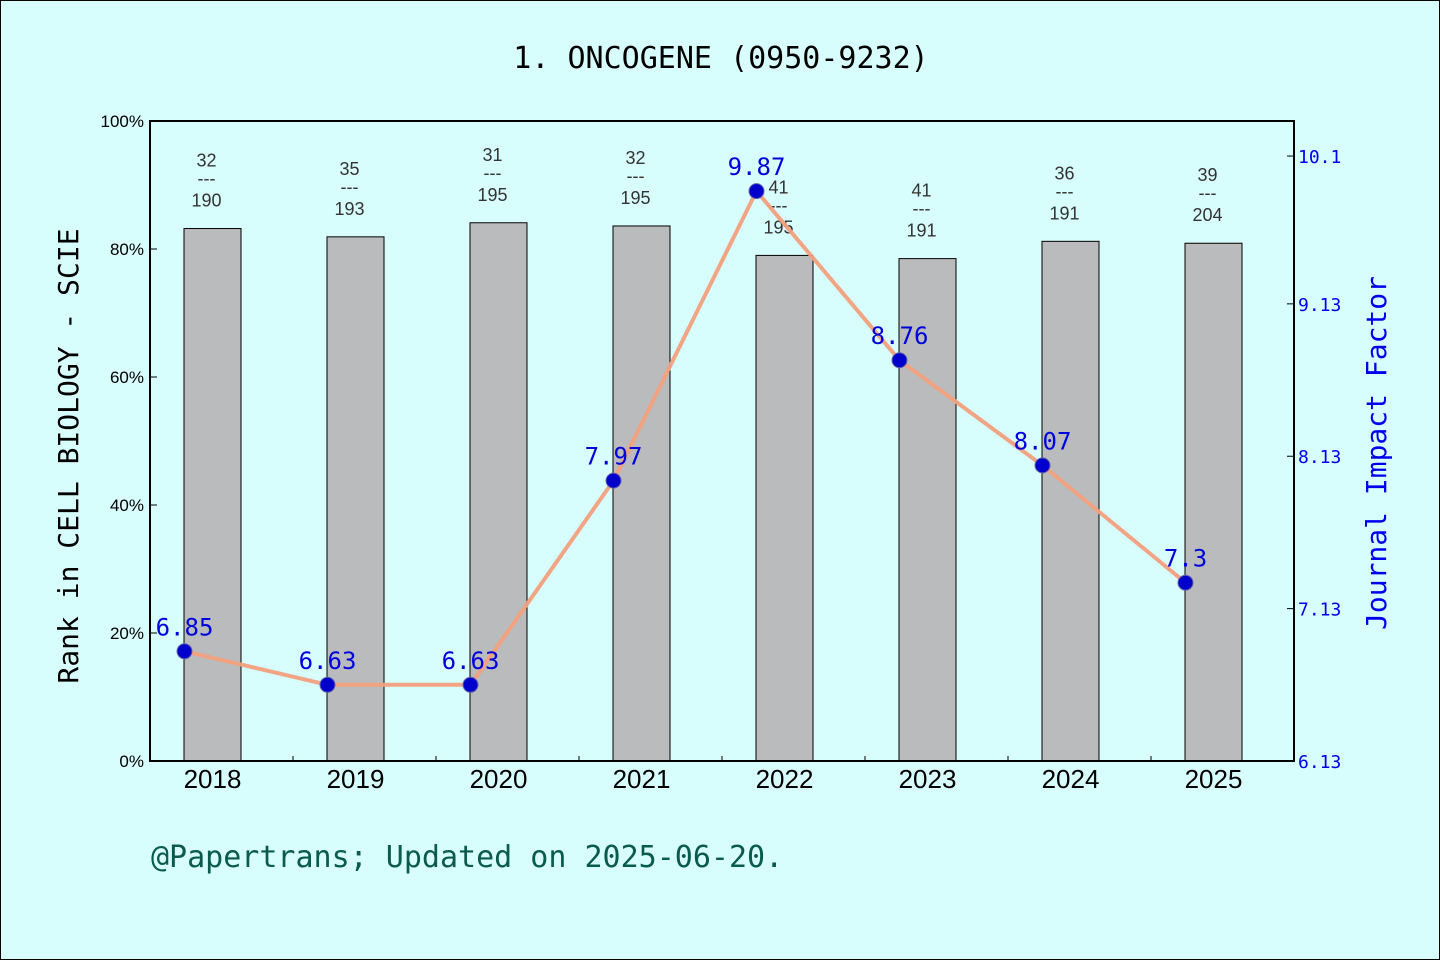 This screenshot has height=960, width=1440. I want to click on rank-label: 36, so click(1064, 173).